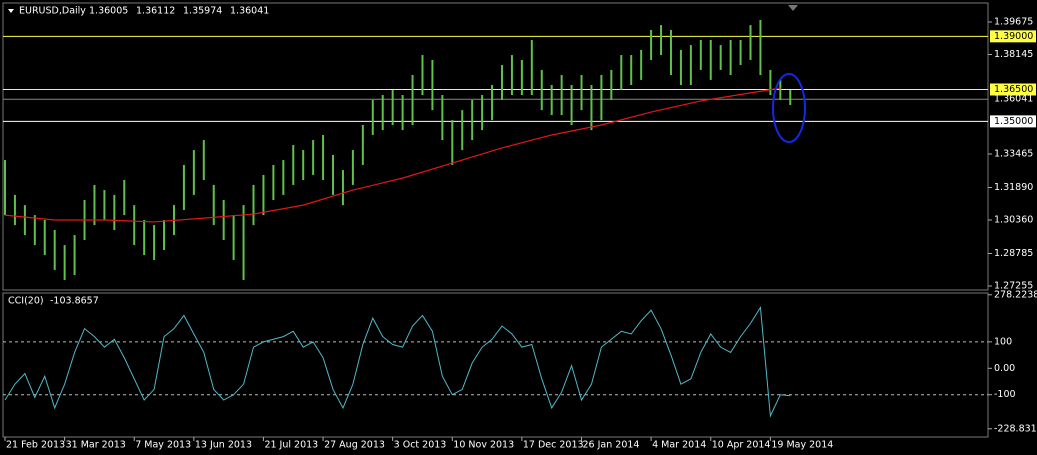 The width and height of the screenshot is (1037, 455). I want to click on y-tick-label: 1.27255, so click(1013, 286).